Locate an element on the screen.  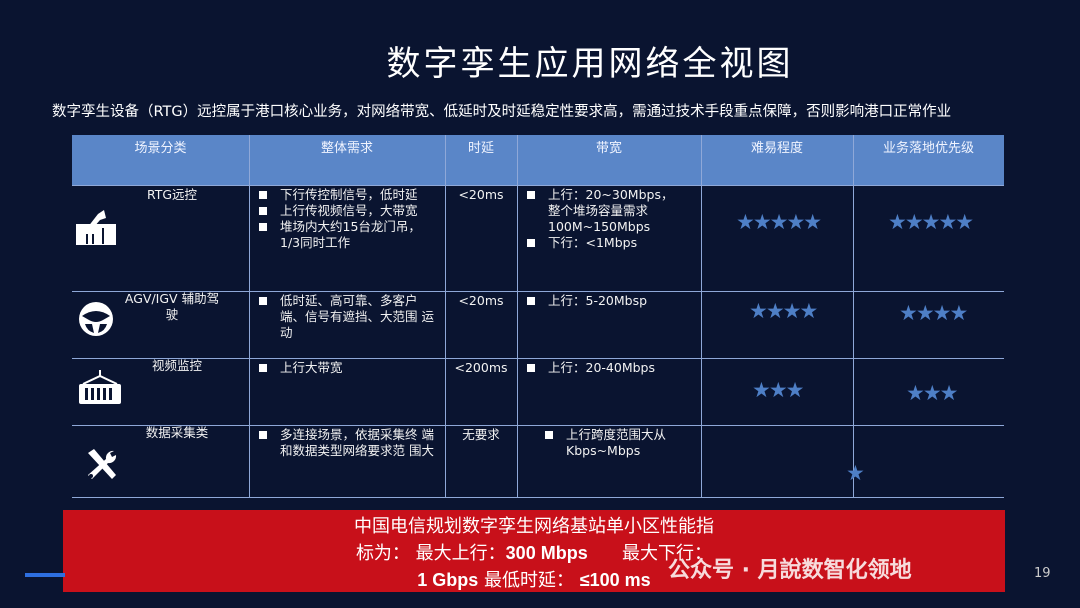
need-item: 上行传视频信号，大带宽 is located at coordinates (346, 211).